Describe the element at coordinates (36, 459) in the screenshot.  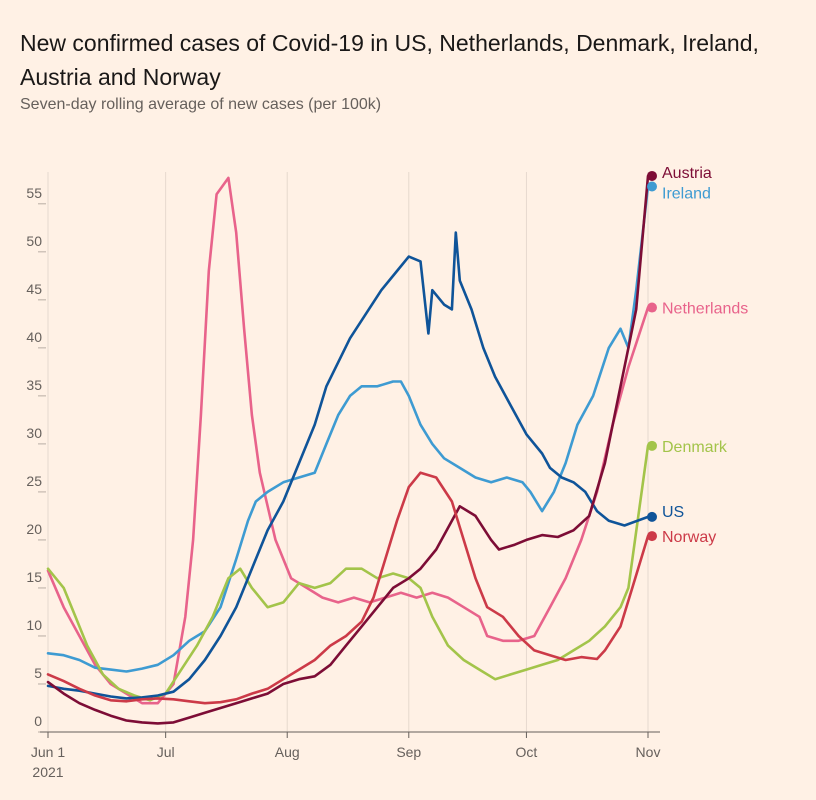
I see `y-axis: 0 5 10 15 20 25 30 35 40 45 50 55` at that location.